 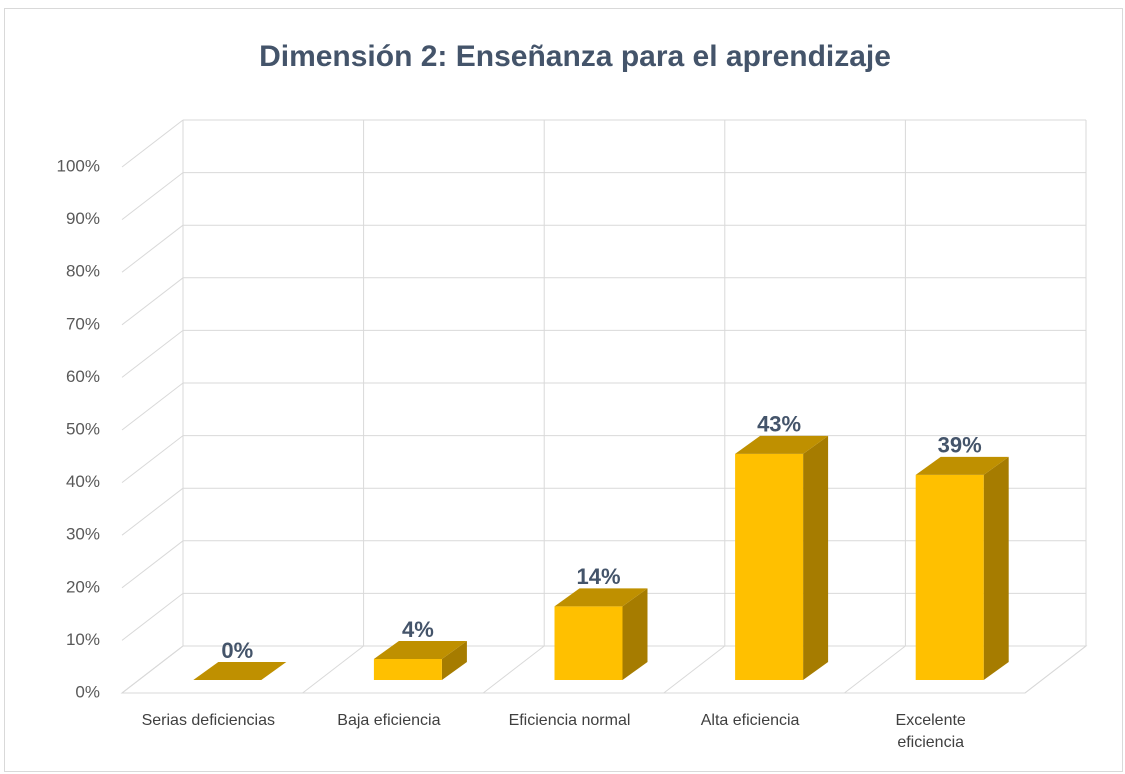 What do you see at coordinates (83, 376) in the screenshot?
I see `y-tick-label: 60%` at bounding box center [83, 376].